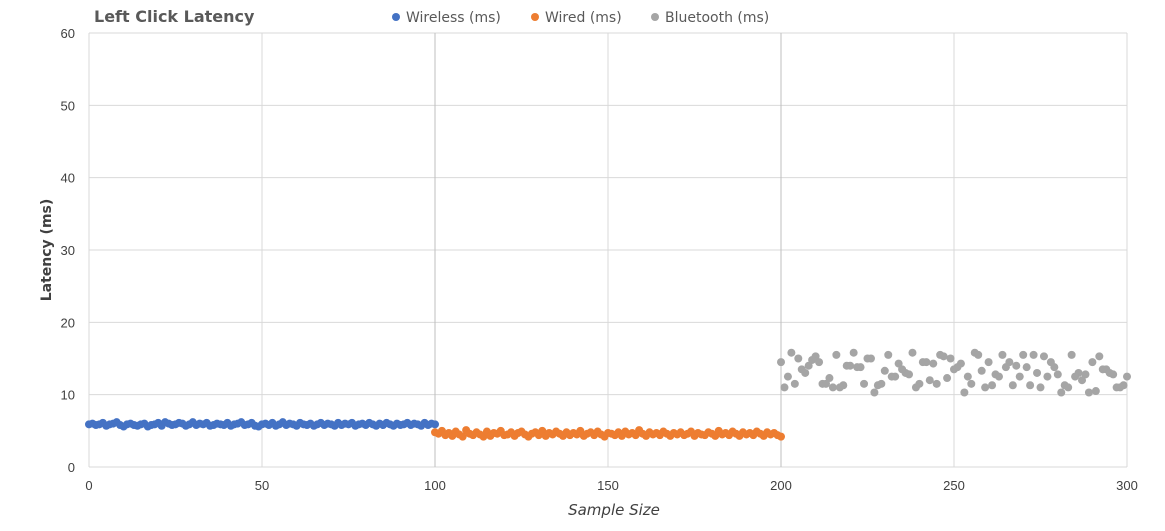 The image size is (1165, 531). I want to click on x-tick-label: 300, so click(1127, 485).